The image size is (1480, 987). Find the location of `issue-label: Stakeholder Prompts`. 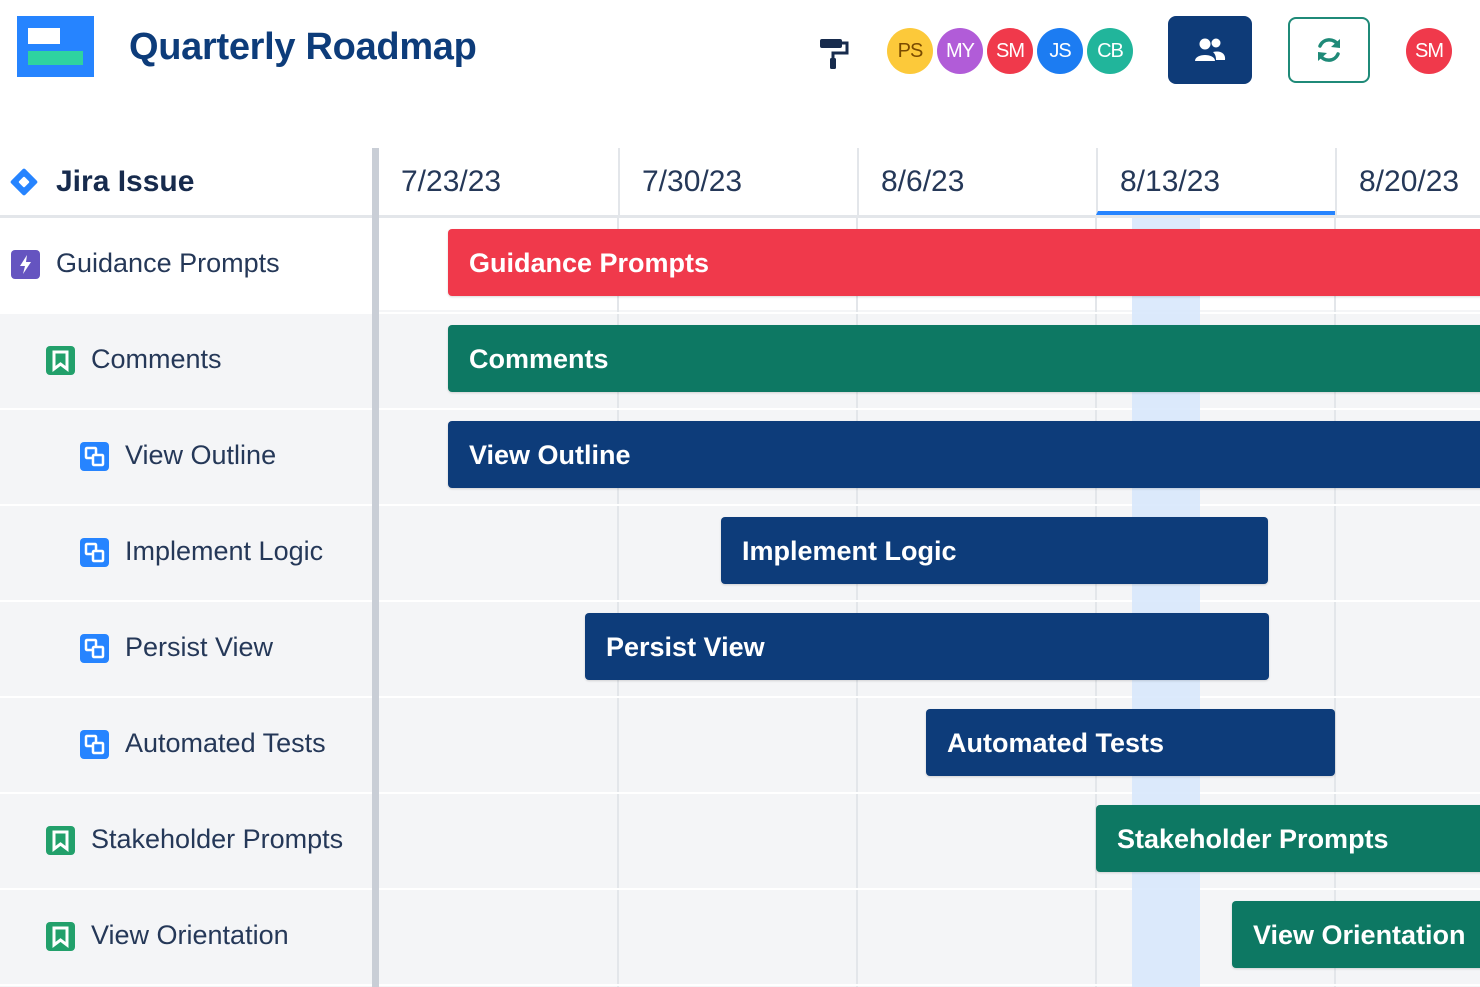

issue-label: Stakeholder Prompts is located at coordinates (217, 839).